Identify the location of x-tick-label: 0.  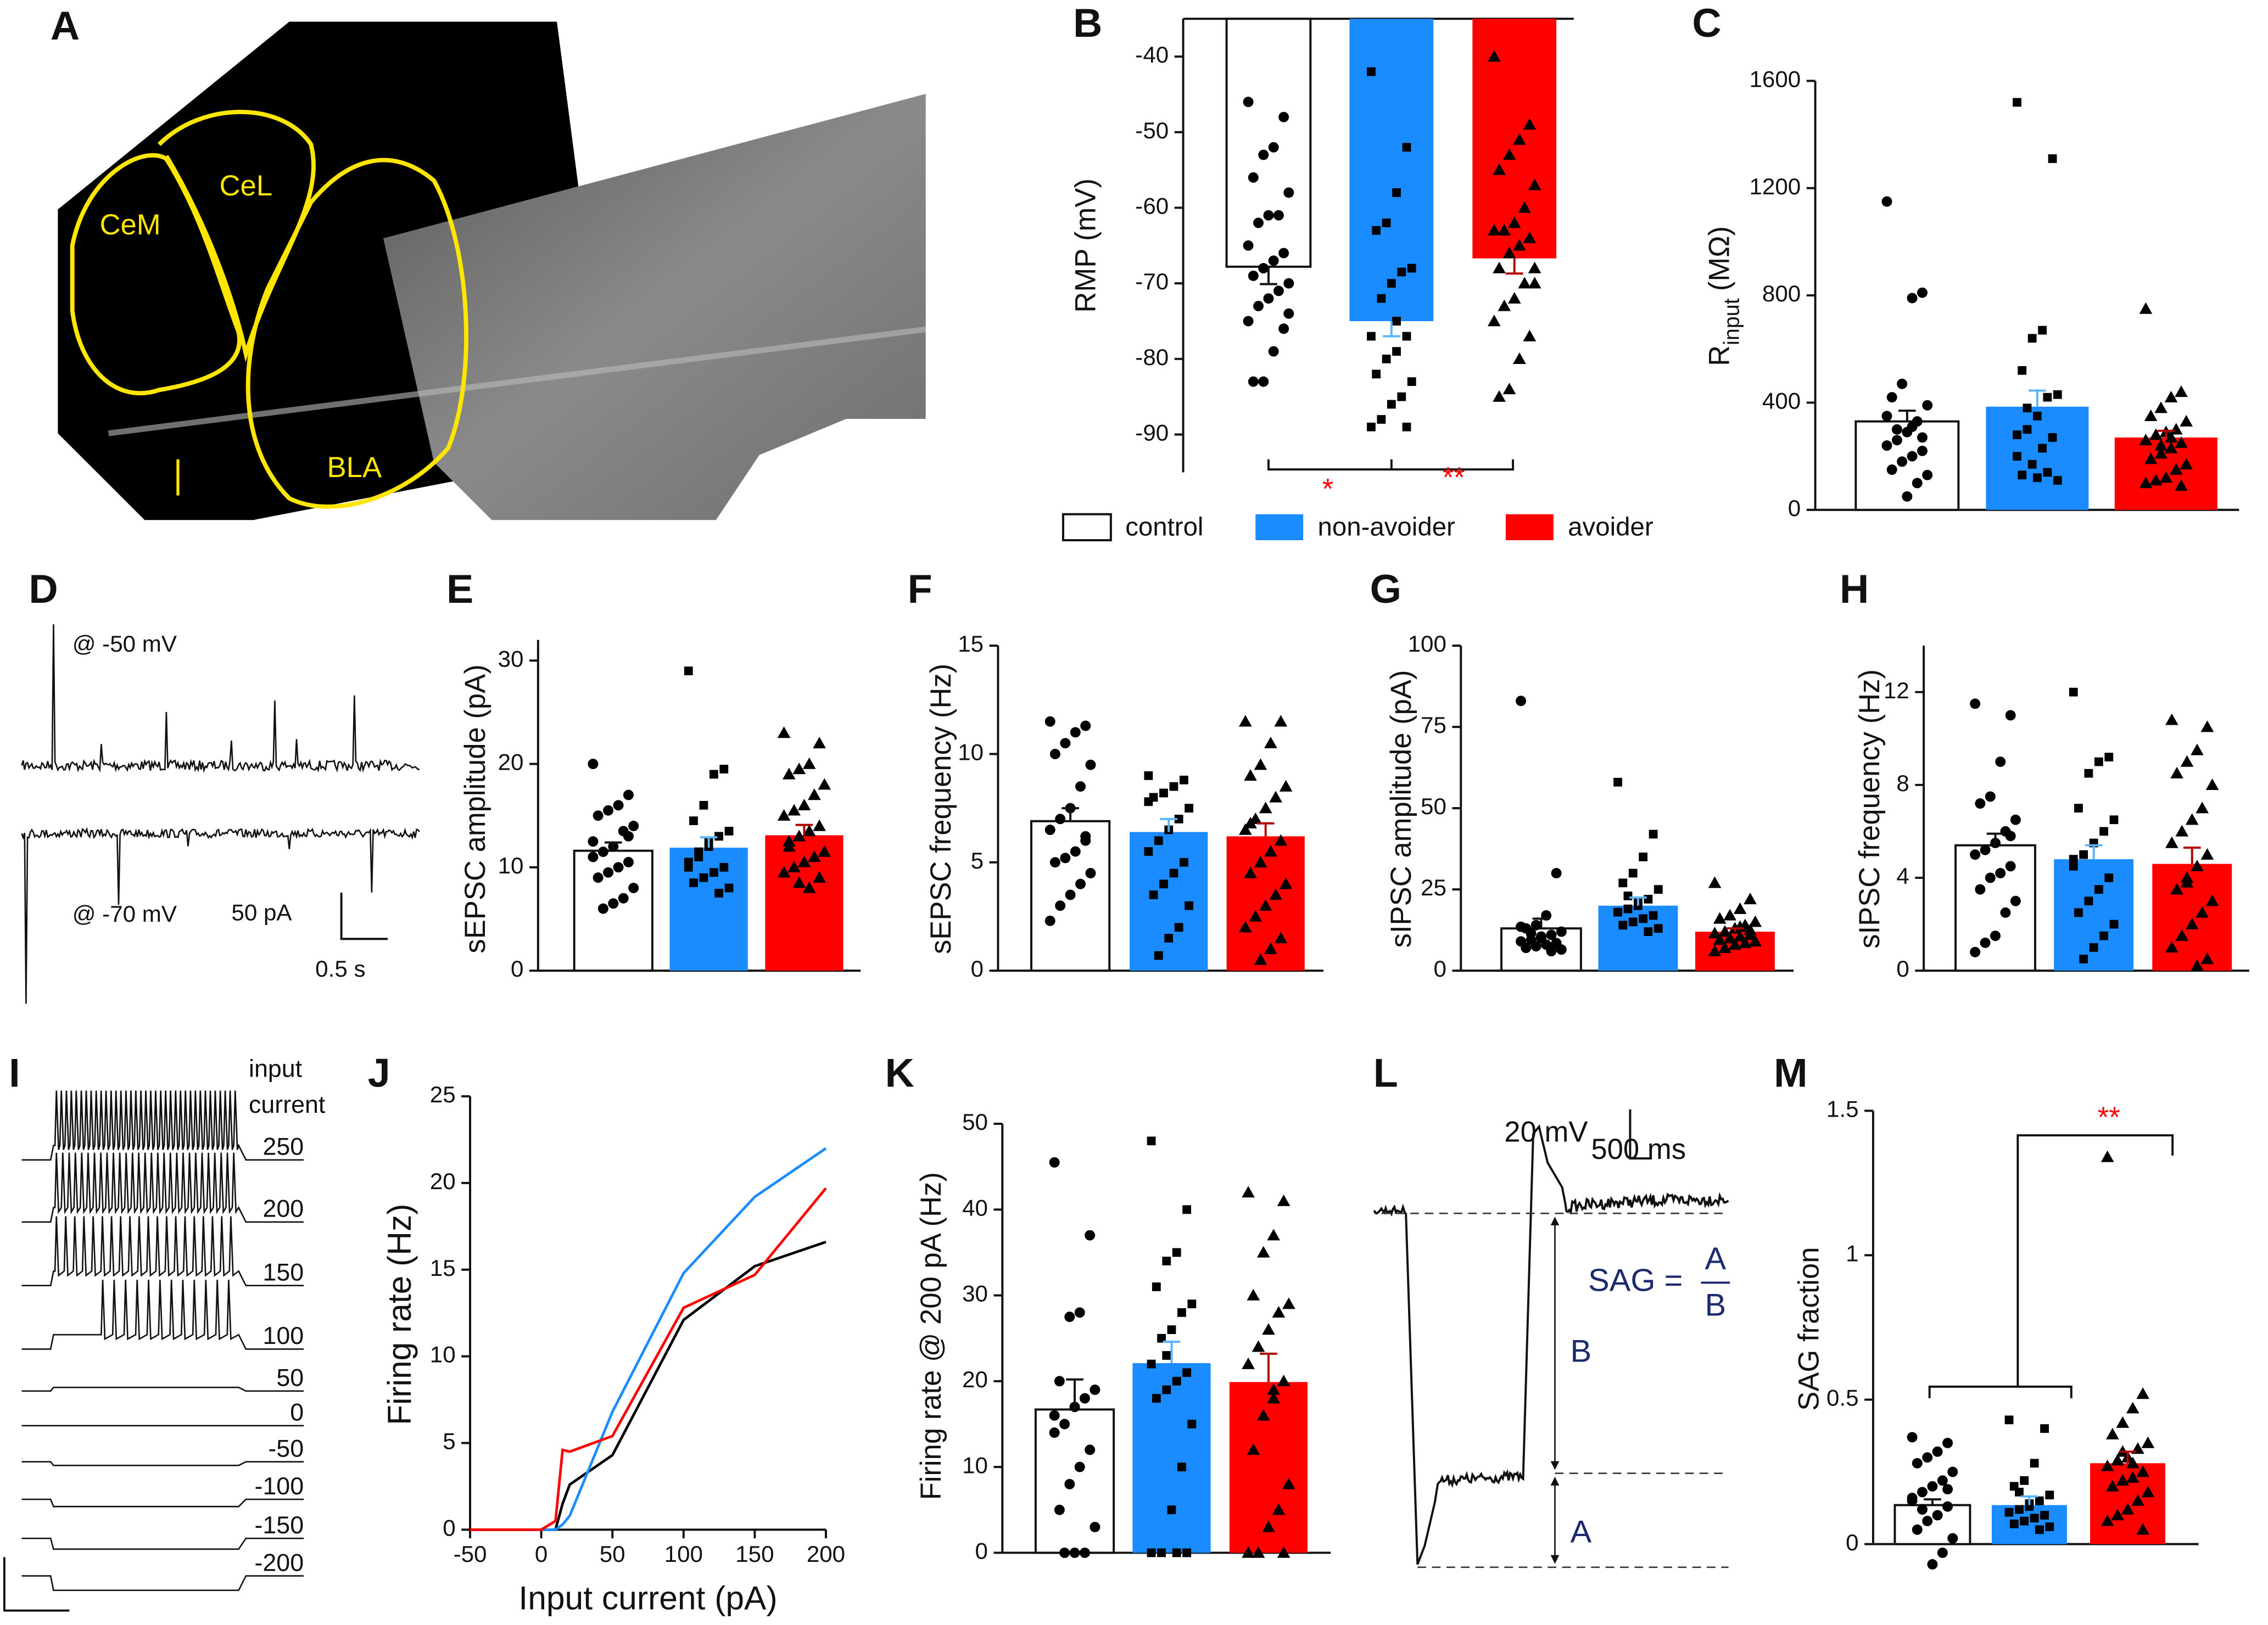
(541, 1554).